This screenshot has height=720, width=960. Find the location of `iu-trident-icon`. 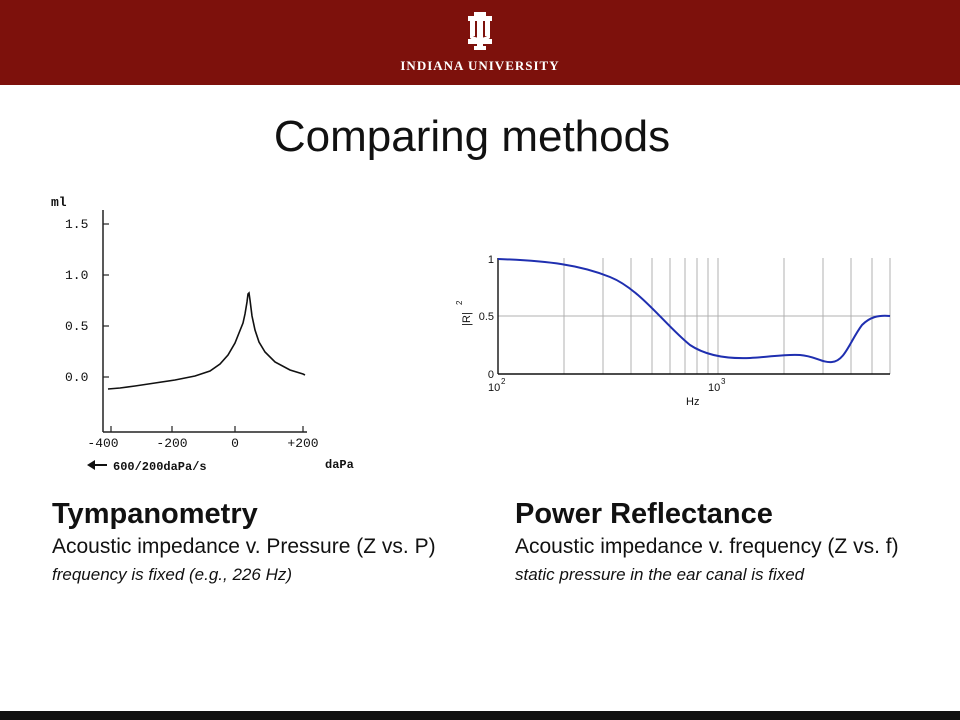

iu-trident-icon is located at coordinates (480, 31).